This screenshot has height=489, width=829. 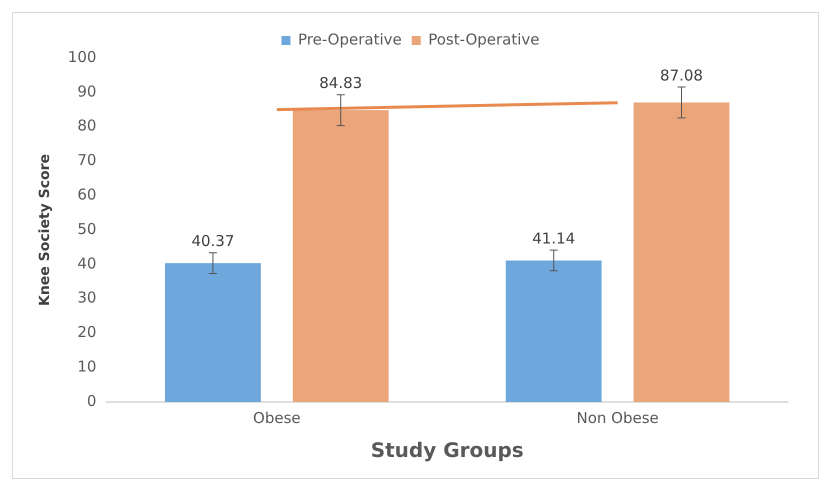 I want to click on y-tick-label: 60, so click(x=86, y=194).